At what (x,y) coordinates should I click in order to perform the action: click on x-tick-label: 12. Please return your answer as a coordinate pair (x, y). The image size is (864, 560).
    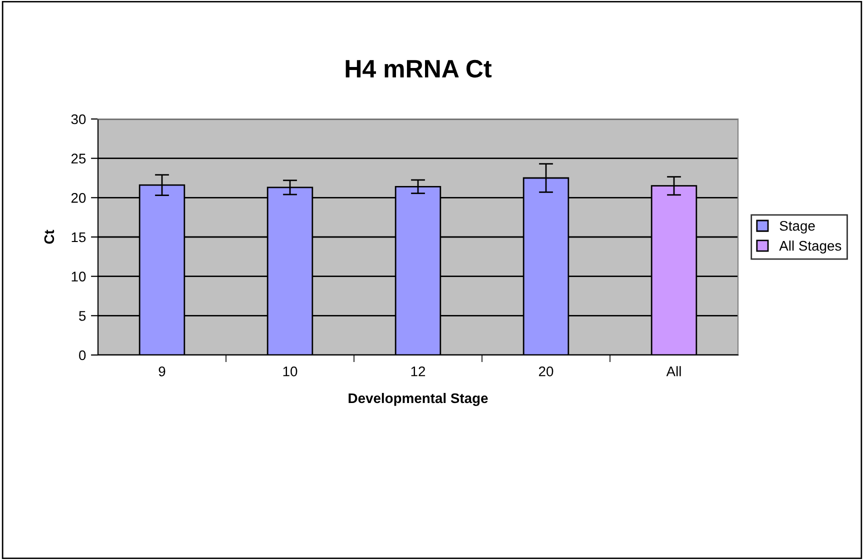
    Looking at the image, I should click on (418, 371).